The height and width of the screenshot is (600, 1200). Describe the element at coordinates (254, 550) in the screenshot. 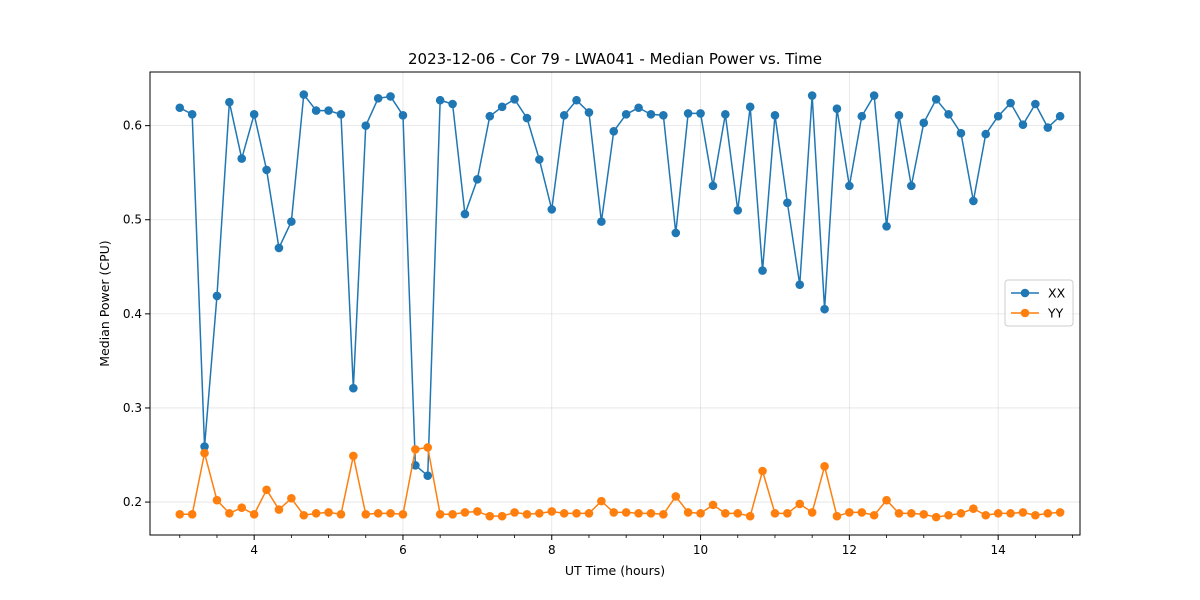

I see `x-tick-label: 4` at that location.